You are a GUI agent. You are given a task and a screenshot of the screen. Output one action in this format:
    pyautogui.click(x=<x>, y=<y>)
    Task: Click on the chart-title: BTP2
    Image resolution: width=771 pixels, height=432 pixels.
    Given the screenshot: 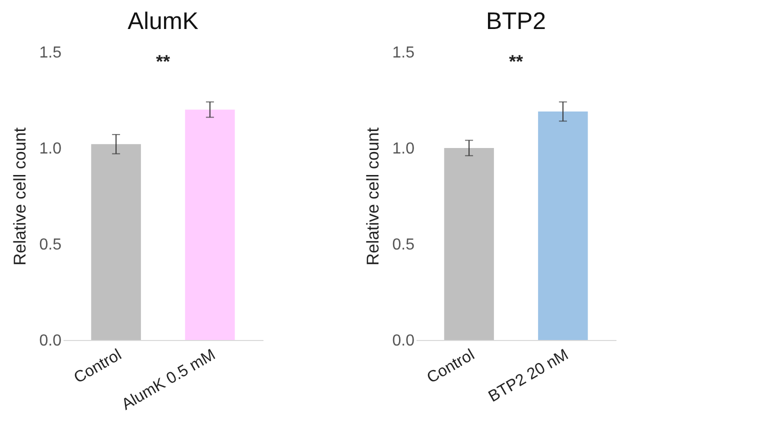 What is the action you would take?
    pyautogui.click(x=516, y=21)
    